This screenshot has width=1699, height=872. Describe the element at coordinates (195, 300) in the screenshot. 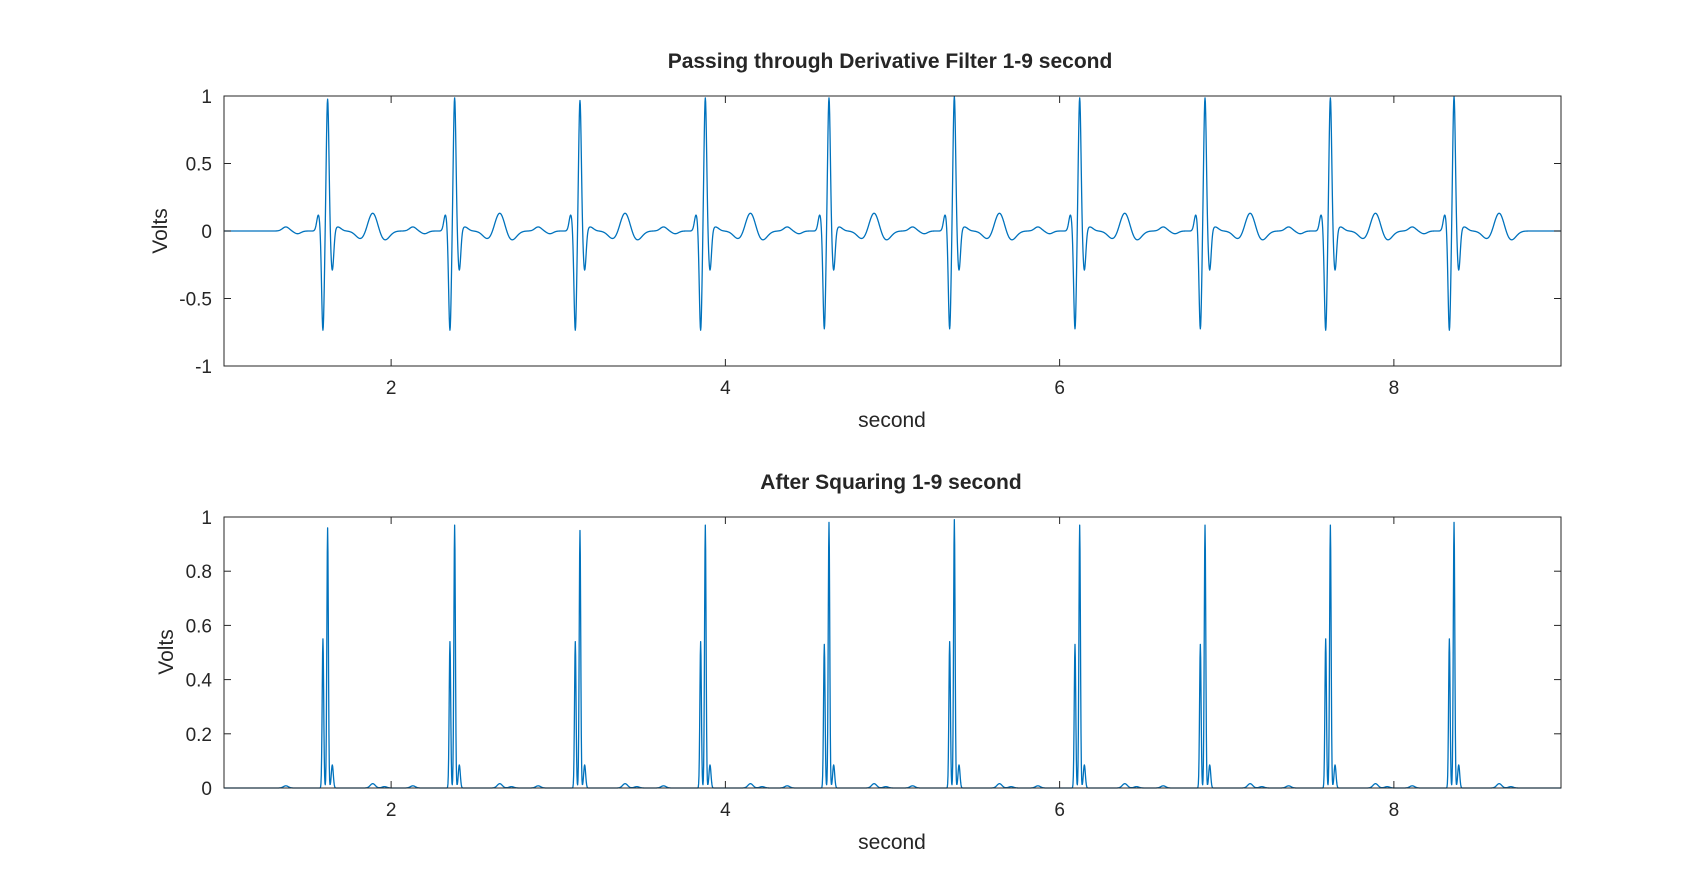

I see `y-tick-label: -0.5` at that location.